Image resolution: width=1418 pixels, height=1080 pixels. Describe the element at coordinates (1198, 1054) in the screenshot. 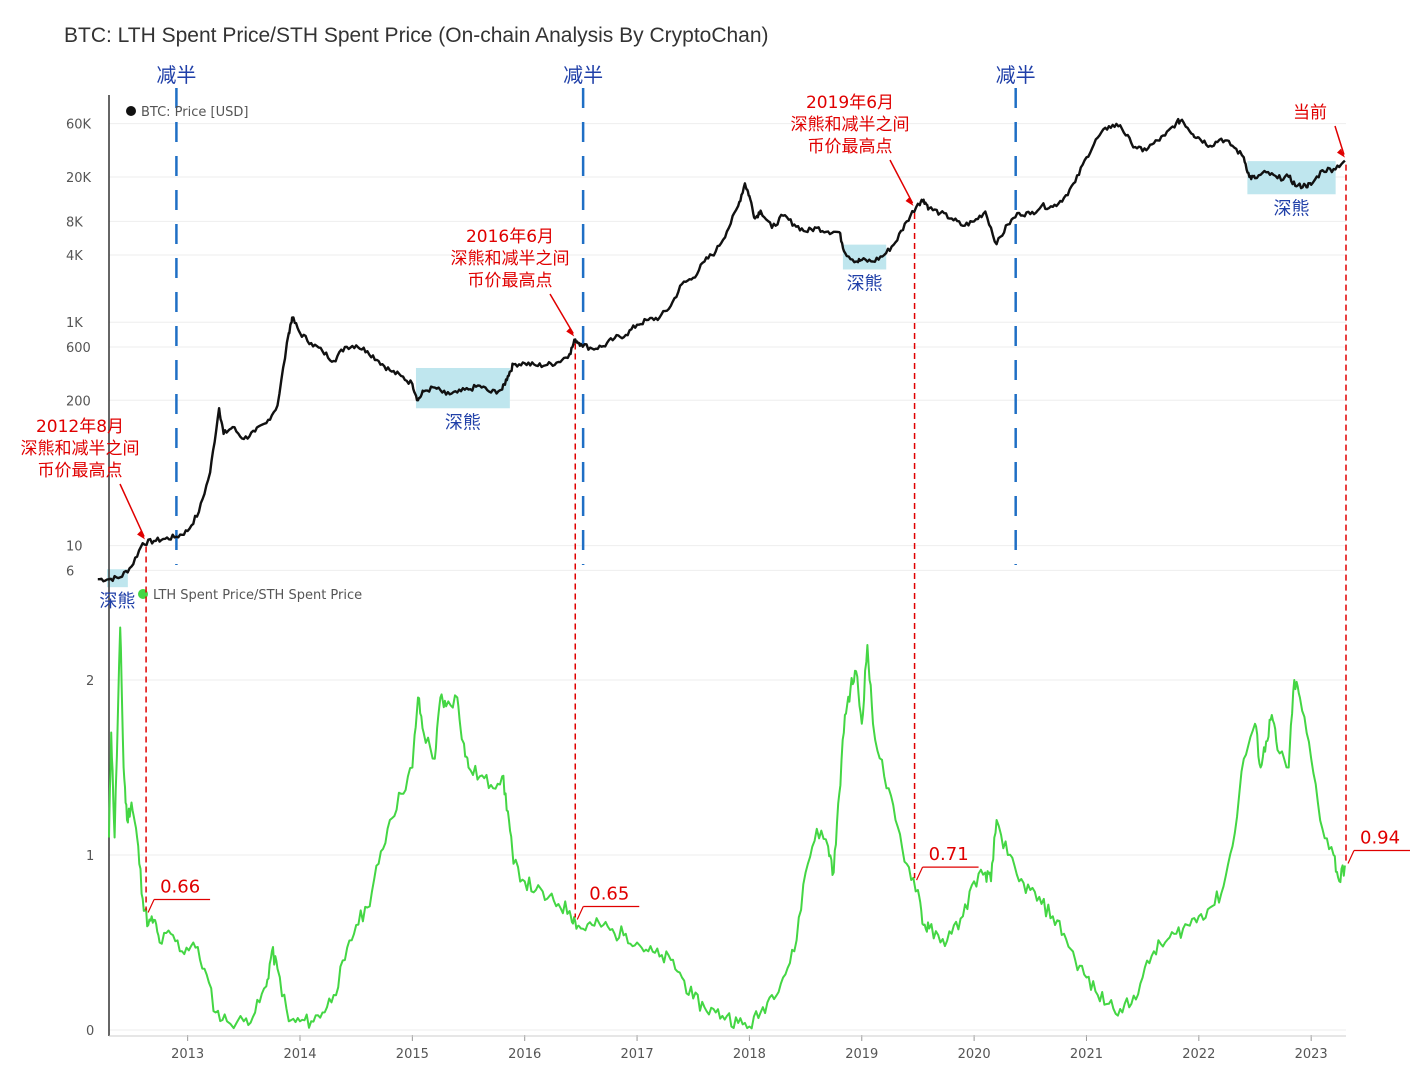

I see `x-tick-label: 2022` at that location.